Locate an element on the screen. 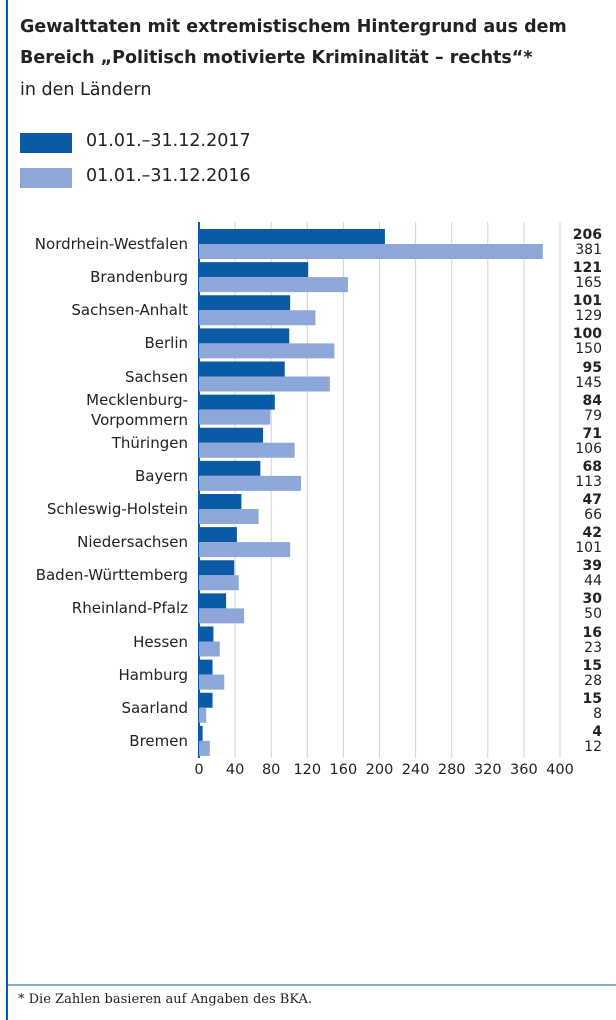  legend-label: 01.01.–31.12.2017 is located at coordinates (168, 141).